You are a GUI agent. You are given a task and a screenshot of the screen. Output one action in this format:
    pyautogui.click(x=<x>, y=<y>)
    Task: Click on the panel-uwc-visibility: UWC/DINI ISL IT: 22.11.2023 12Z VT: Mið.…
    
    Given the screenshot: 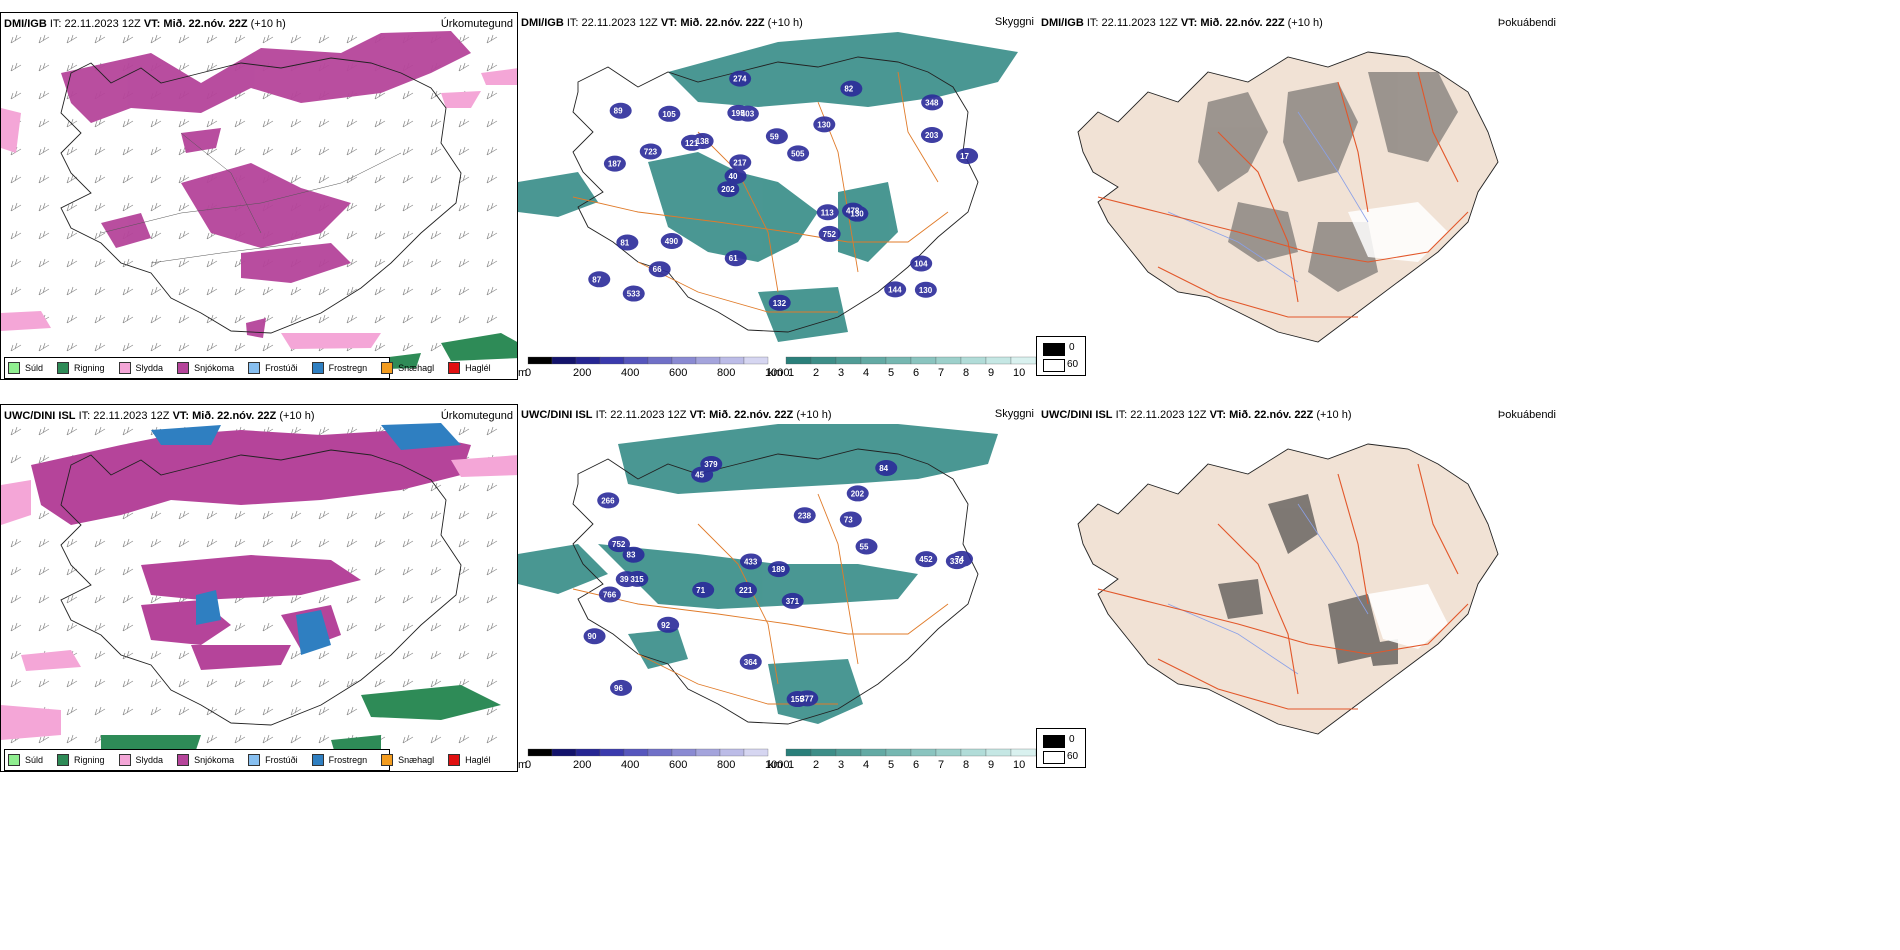 What is the action you would take?
    pyautogui.click(x=778, y=588)
    